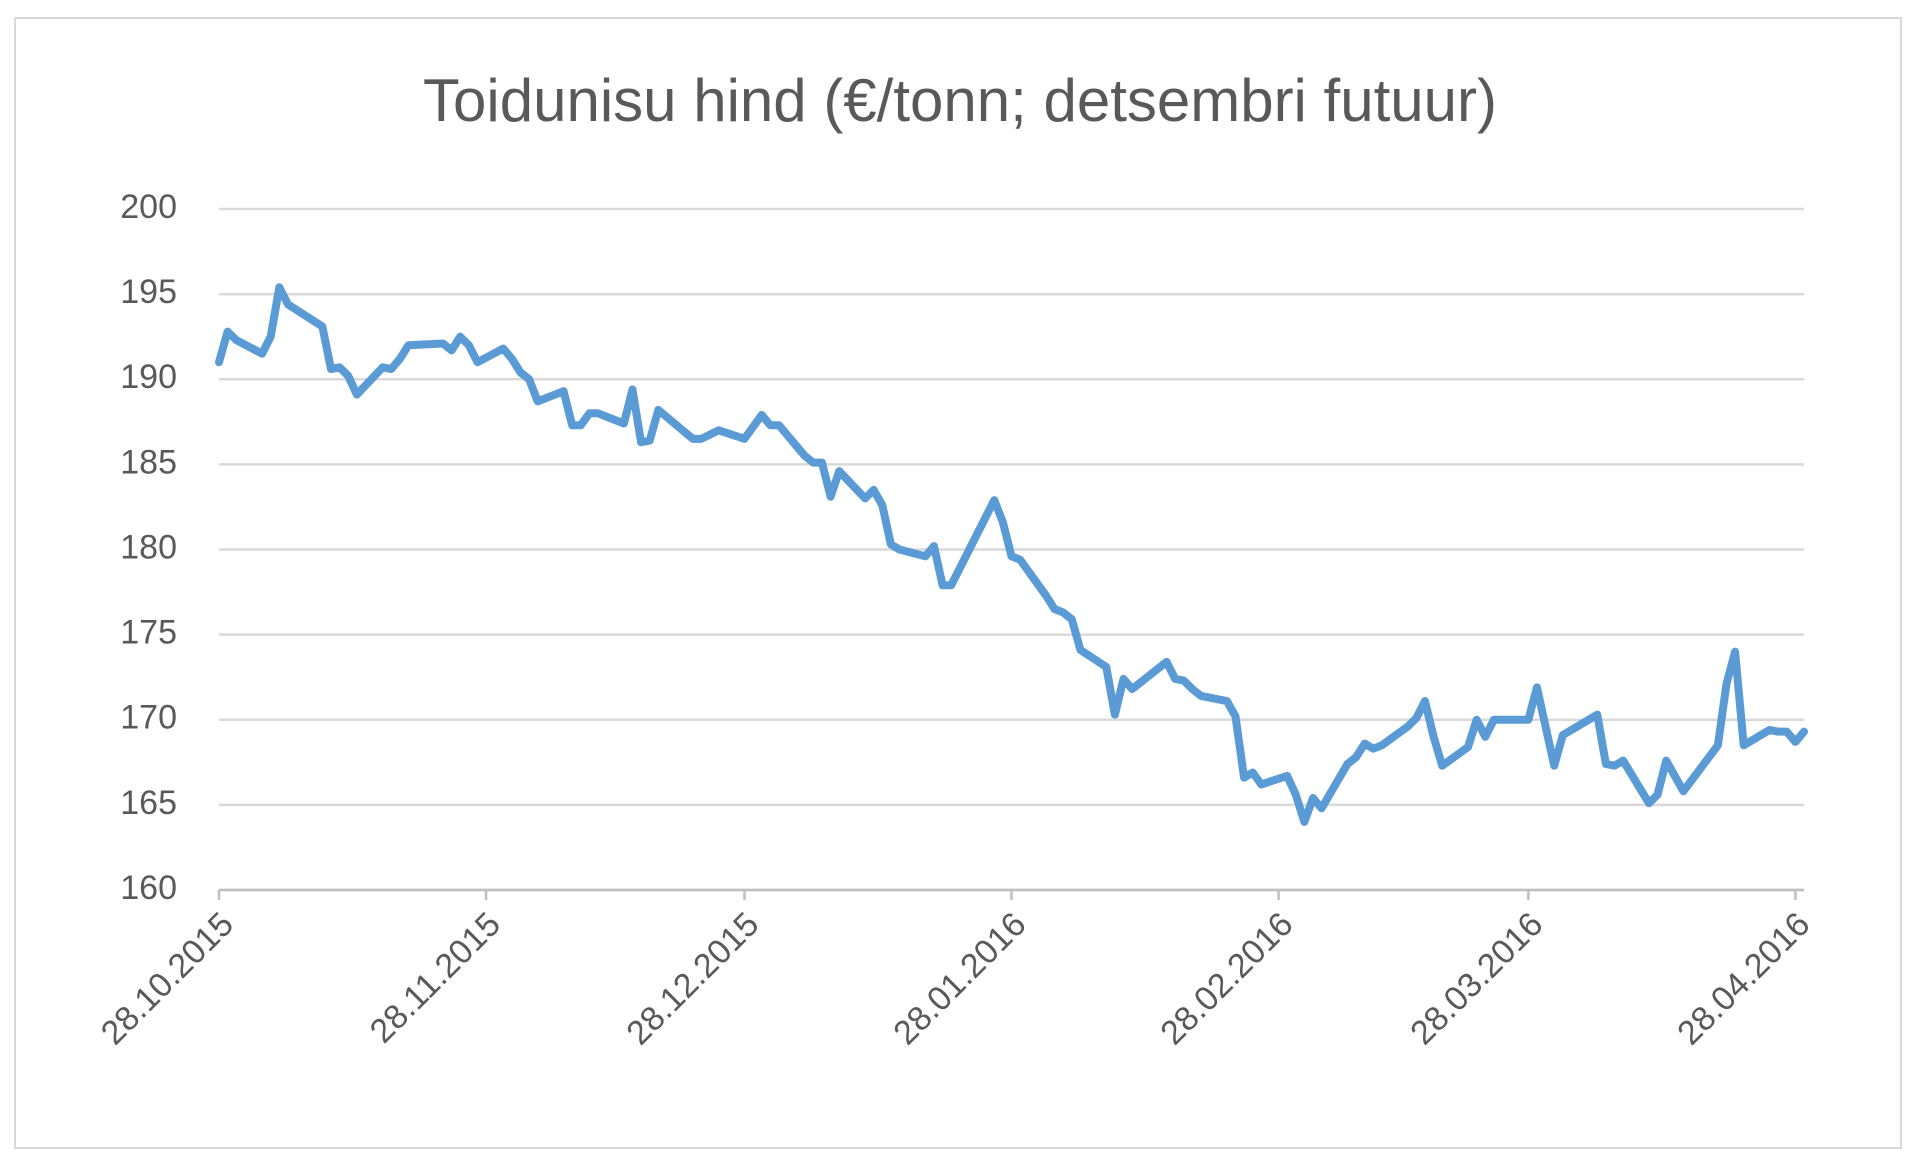 Image resolution: width=1920 pixels, height=1172 pixels. I want to click on y-tick-label: 170, so click(148, 718).